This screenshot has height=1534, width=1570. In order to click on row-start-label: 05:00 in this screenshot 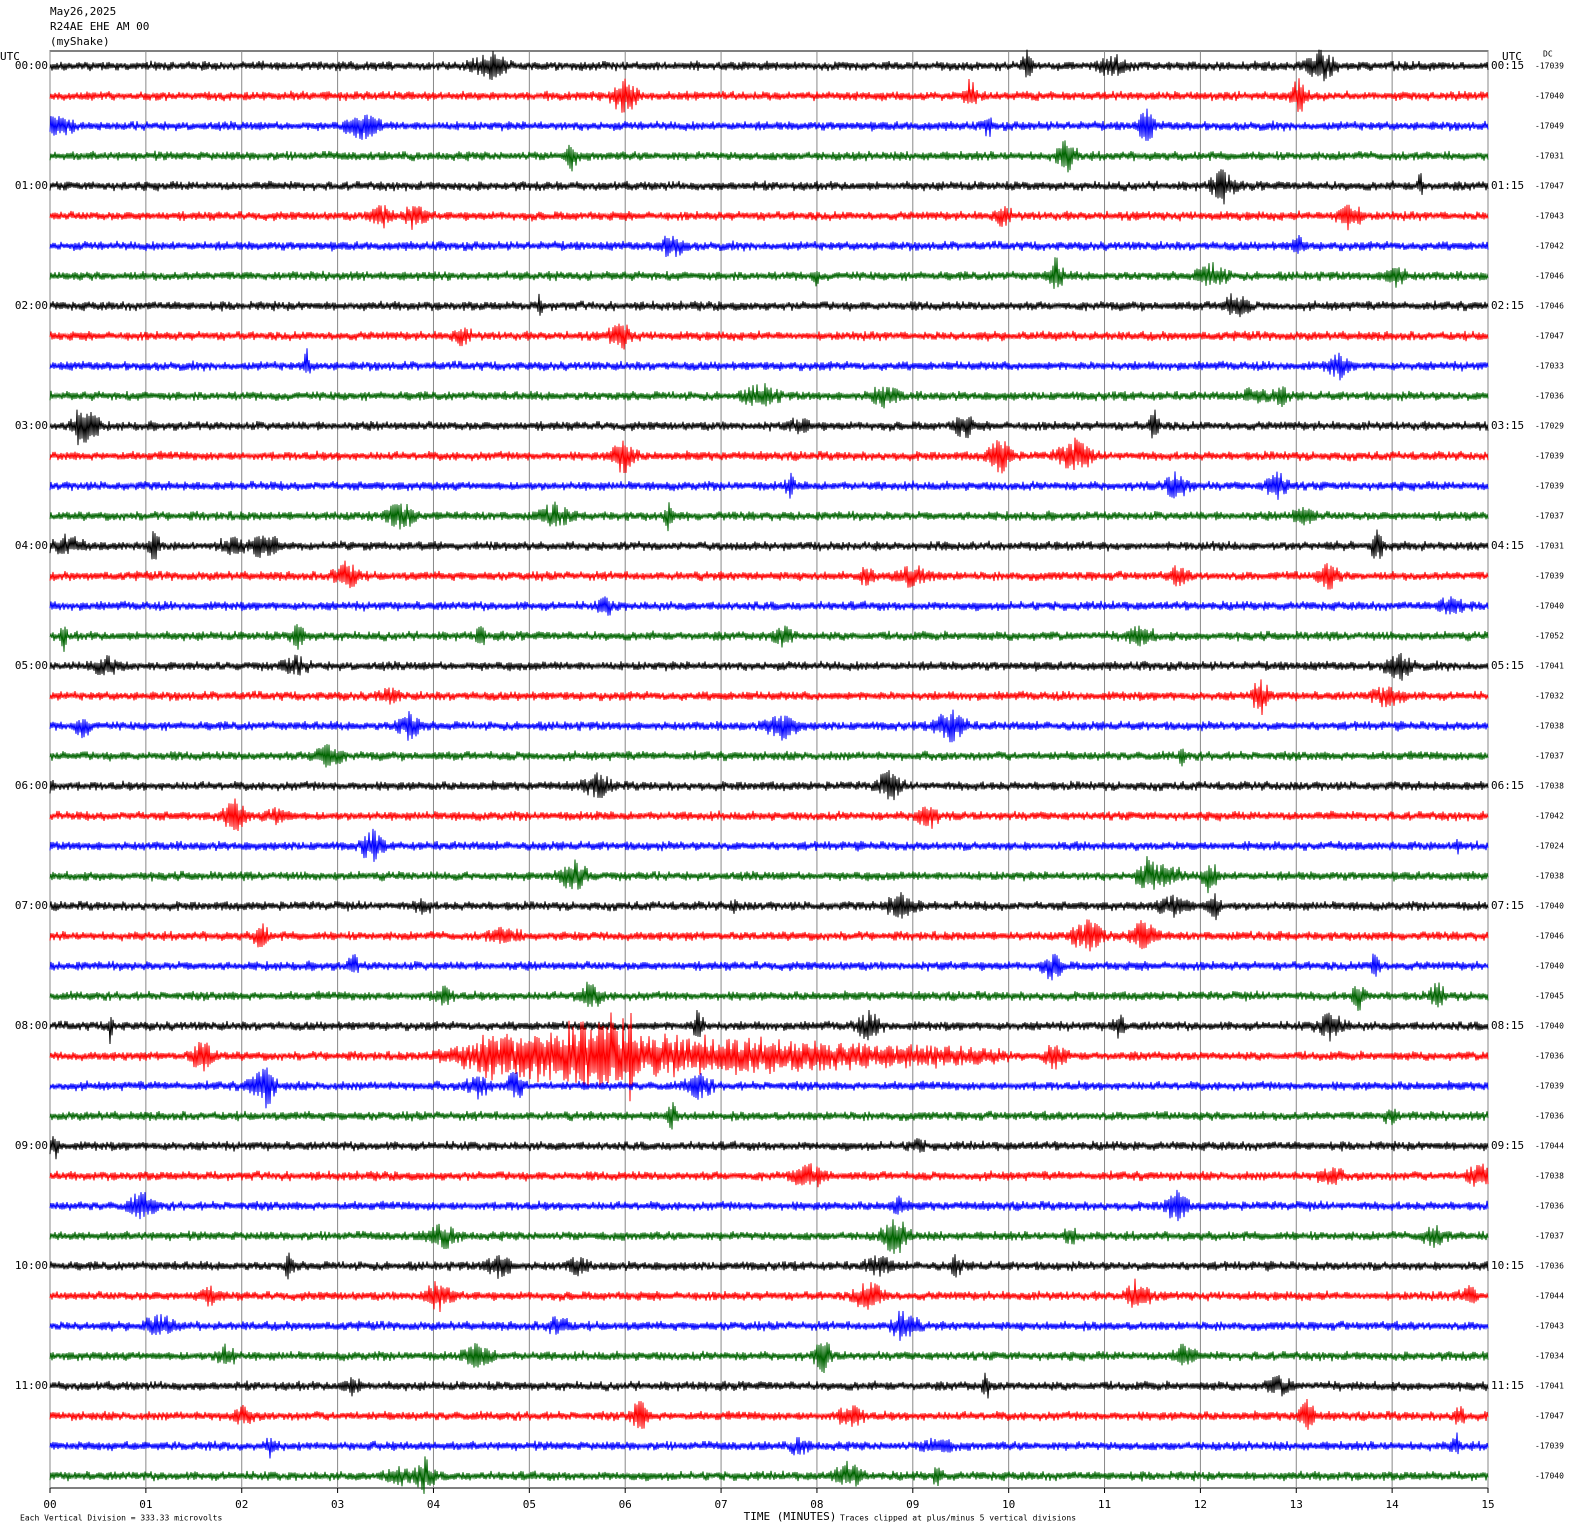, I will do `click(31, 665)`.